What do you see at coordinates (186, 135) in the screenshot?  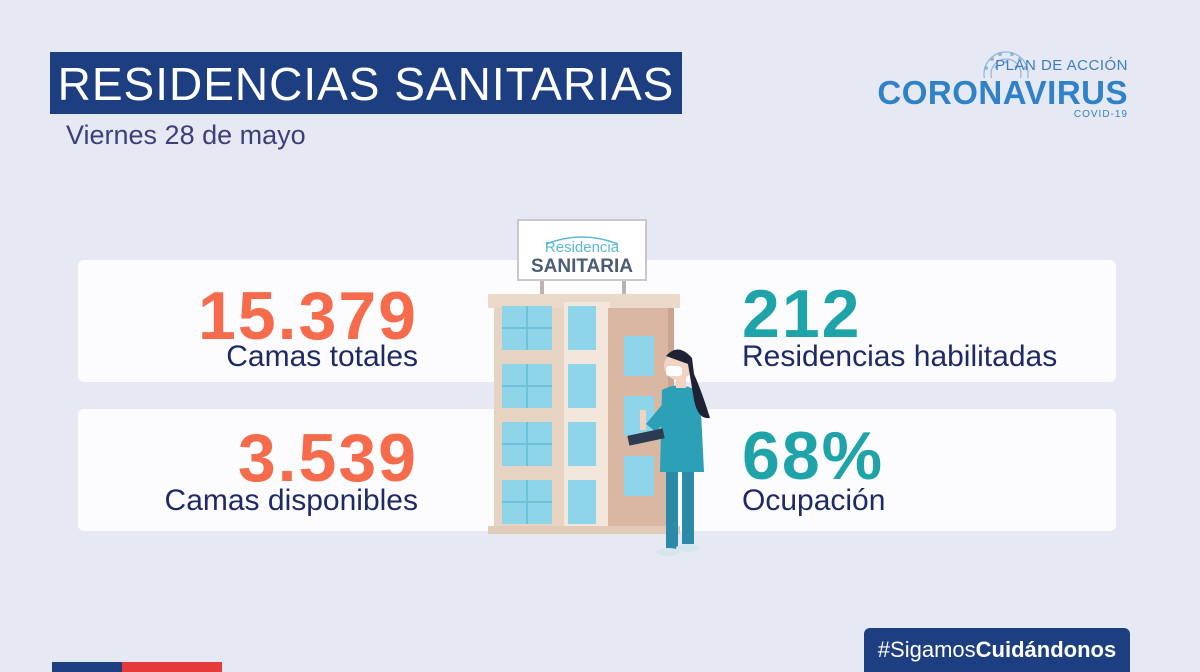 I see `date-label: Viernes 28 de mayo` at bounding box center [186, 135].